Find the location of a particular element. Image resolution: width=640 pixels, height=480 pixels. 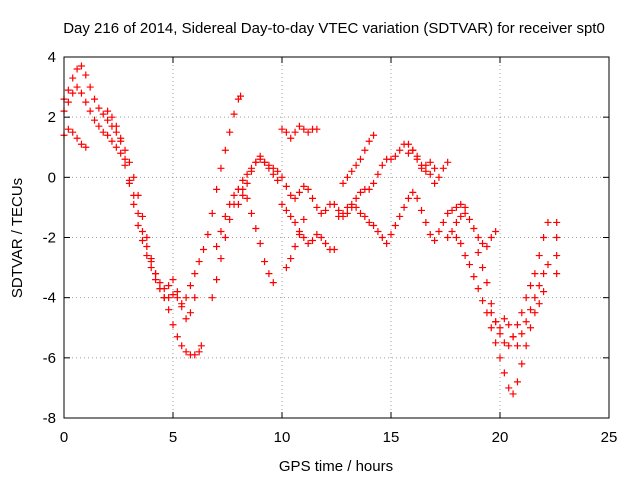

y-tick-label: -8 is located at coordinates (49, 418).